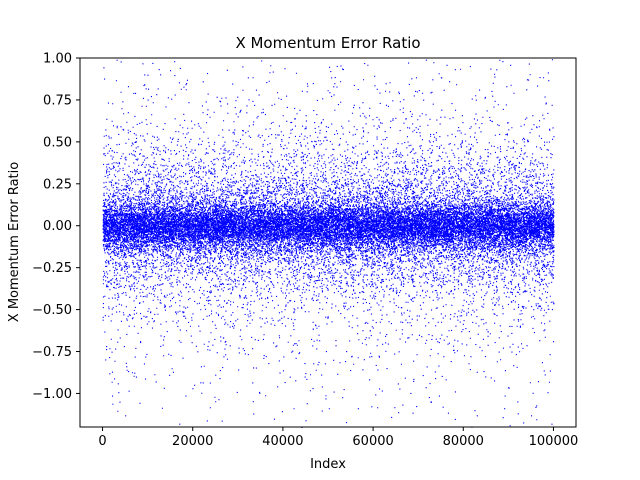 This screenshot has width=640, height=480. I want to click on x-tick-label: 80000, so click(463, 441).